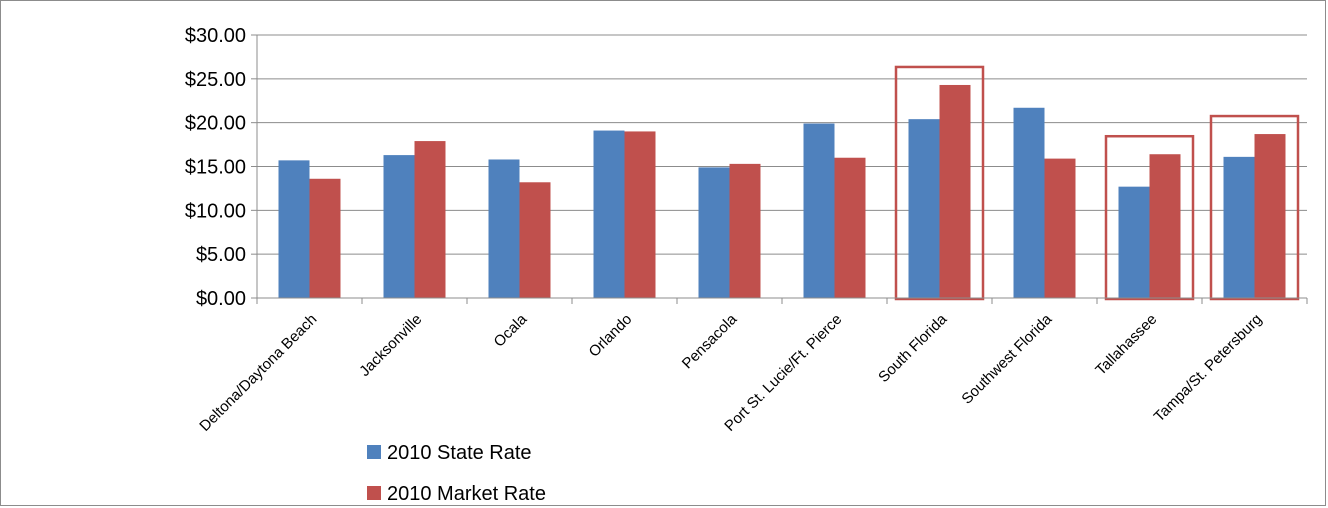 The height and width of the screenshot is (508, 1328). I want to click on x-tick-label: Deltona/Daytona Beach, so click(258, 373).